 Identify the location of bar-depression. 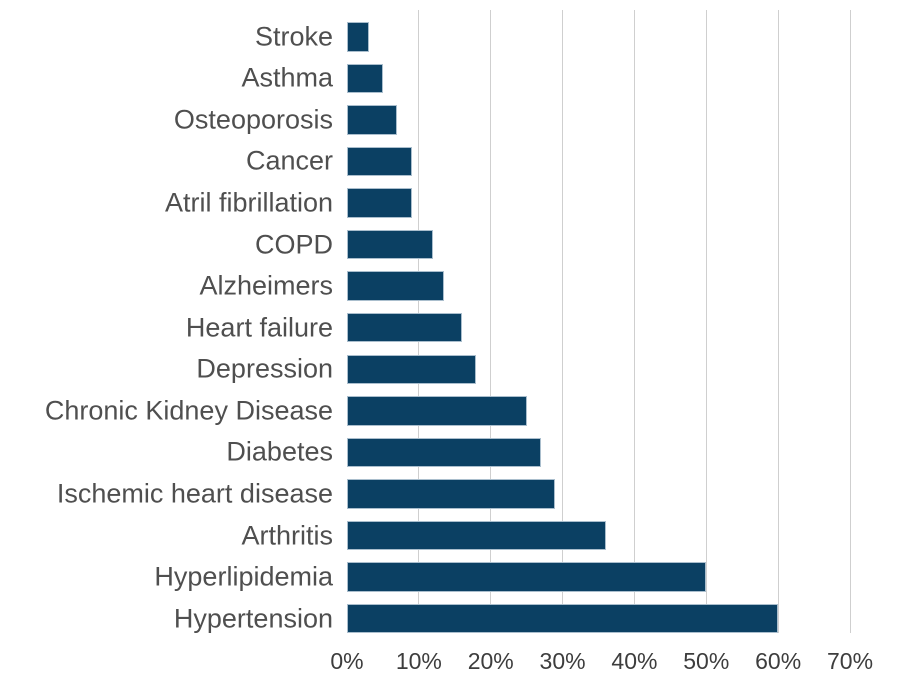
(412, 369).